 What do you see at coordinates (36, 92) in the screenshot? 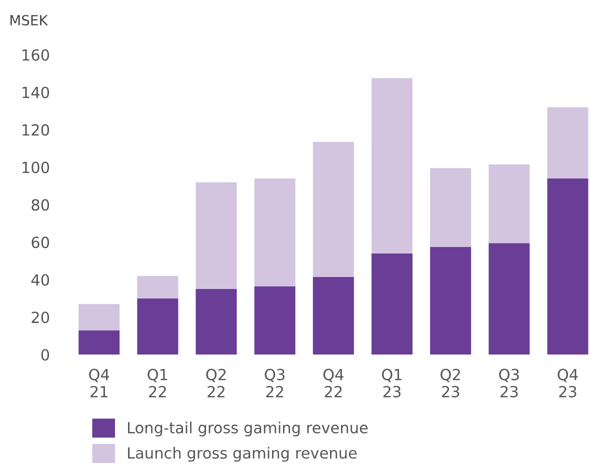
I see `y-tick-label: 140` at bounding box center [36, 92].